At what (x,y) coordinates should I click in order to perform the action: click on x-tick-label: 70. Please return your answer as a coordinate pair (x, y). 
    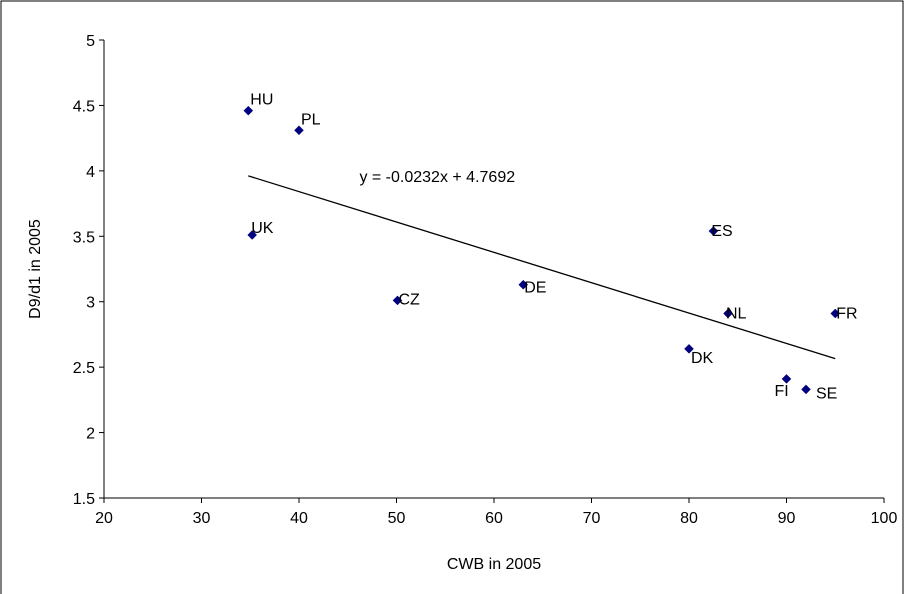
    Looking at the image, I should click on (592, 518).